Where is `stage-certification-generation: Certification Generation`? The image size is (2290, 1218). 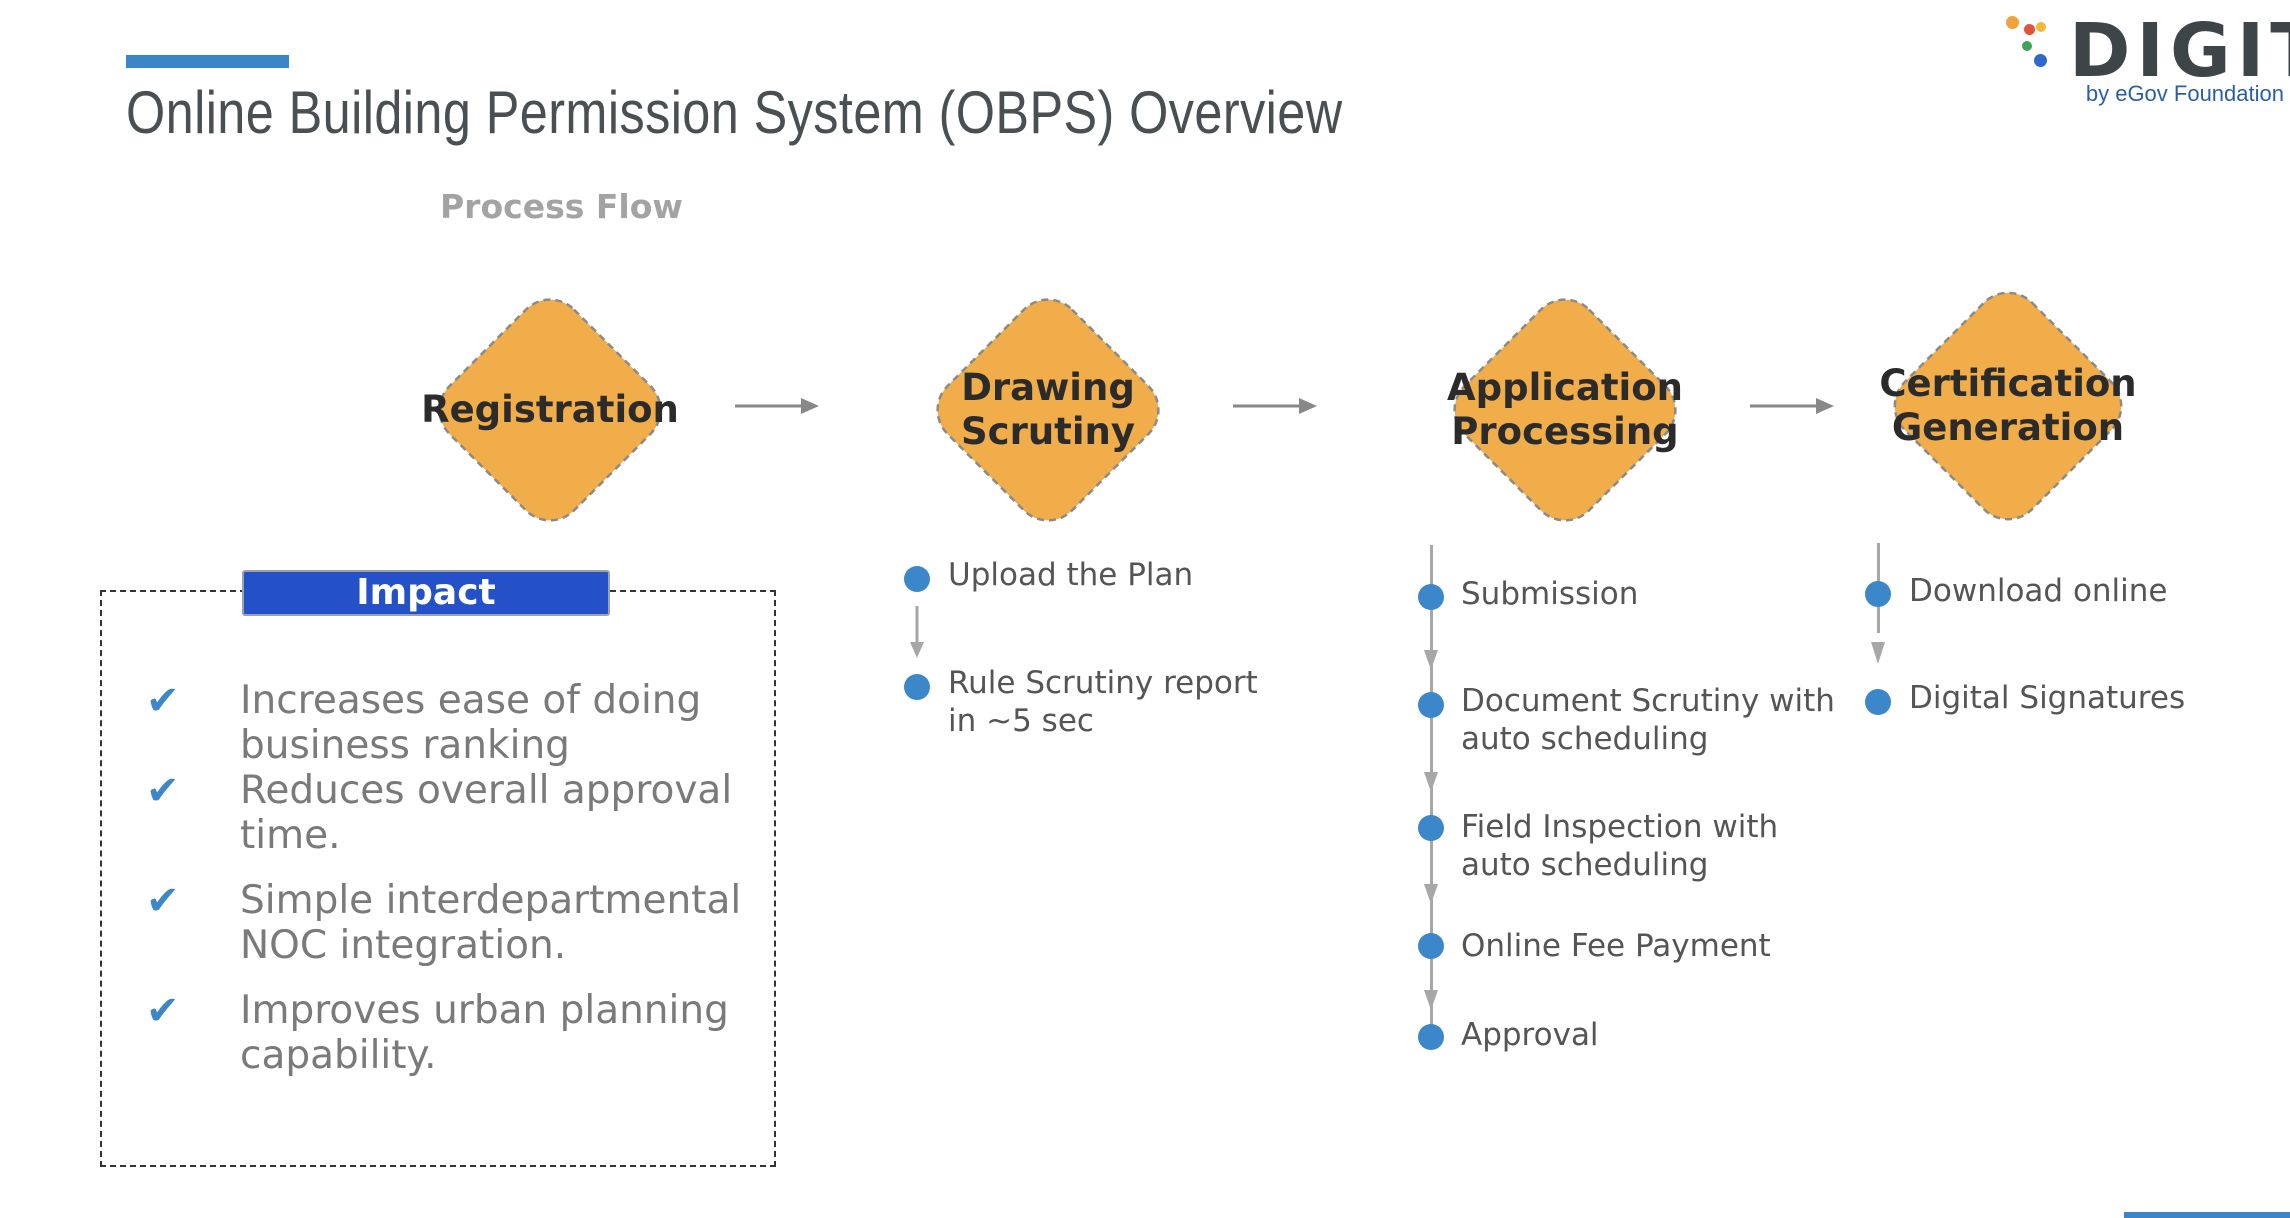
stage-certification-generation: Certification Generation is located at coordinates (2008, 406).